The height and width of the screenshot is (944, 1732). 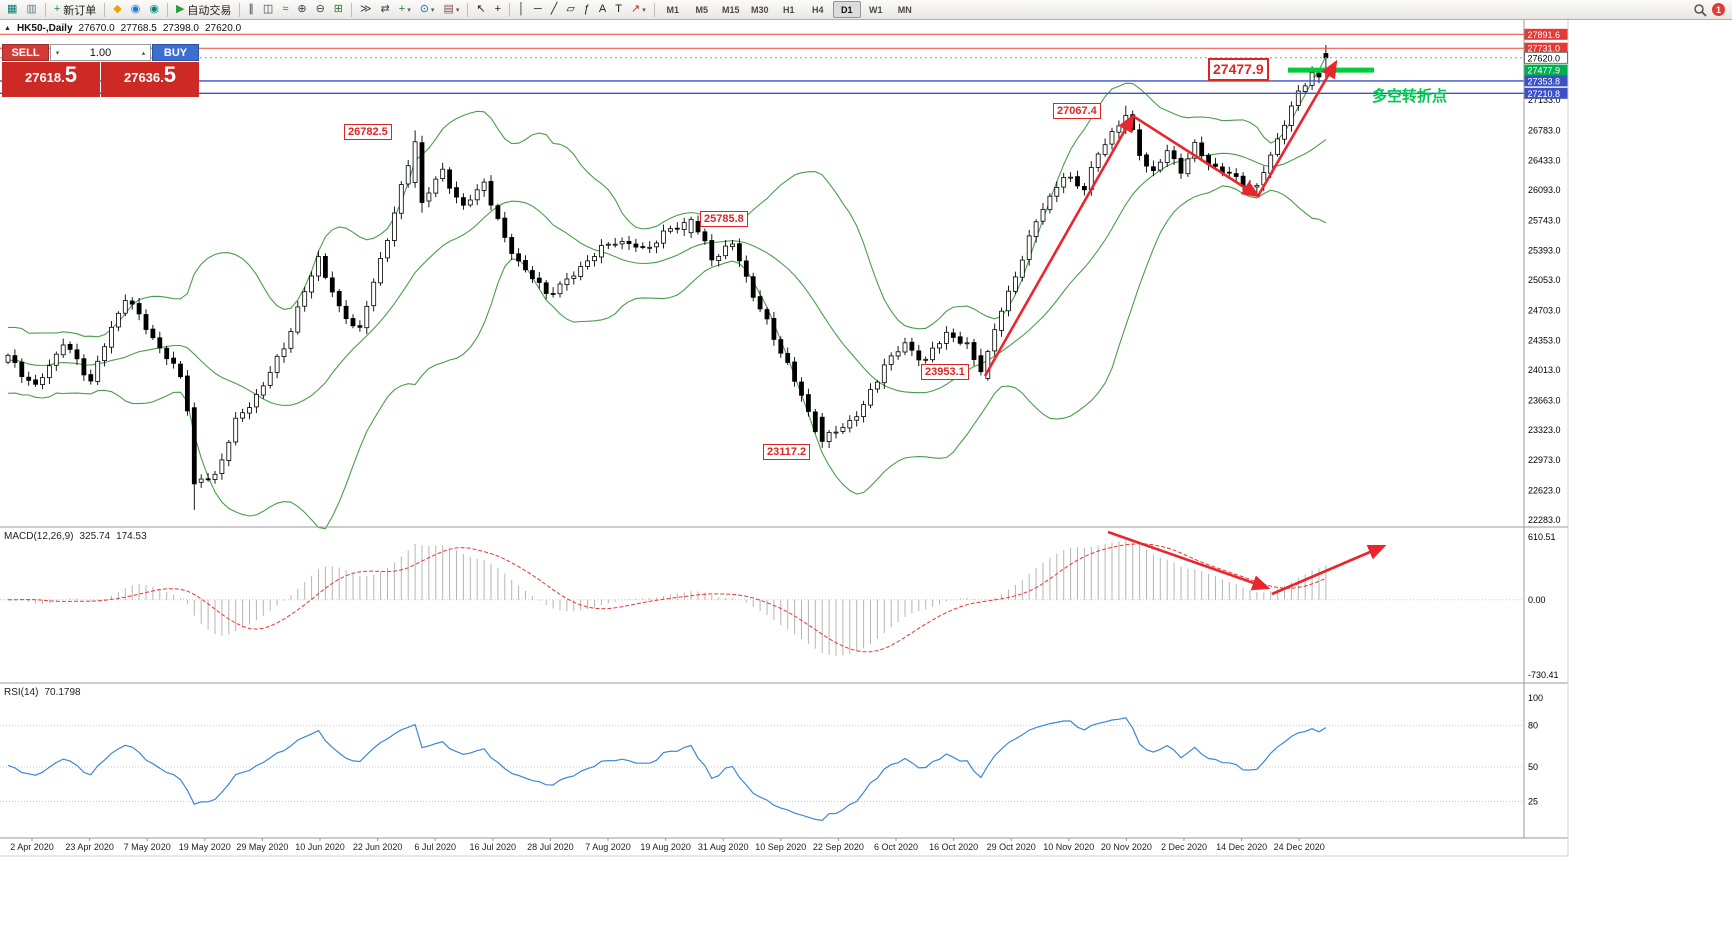 I want to click on market-icon: ◉, so click(x=154, y=9).